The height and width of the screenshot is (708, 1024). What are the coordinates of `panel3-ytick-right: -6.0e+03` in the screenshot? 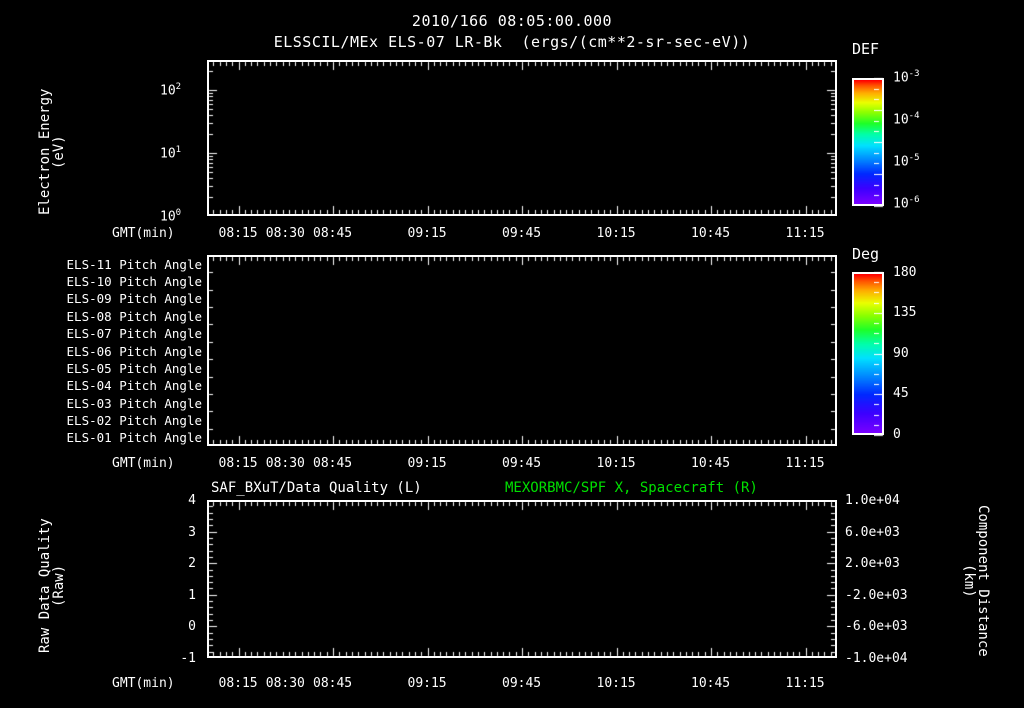 It's located at (876, 627).